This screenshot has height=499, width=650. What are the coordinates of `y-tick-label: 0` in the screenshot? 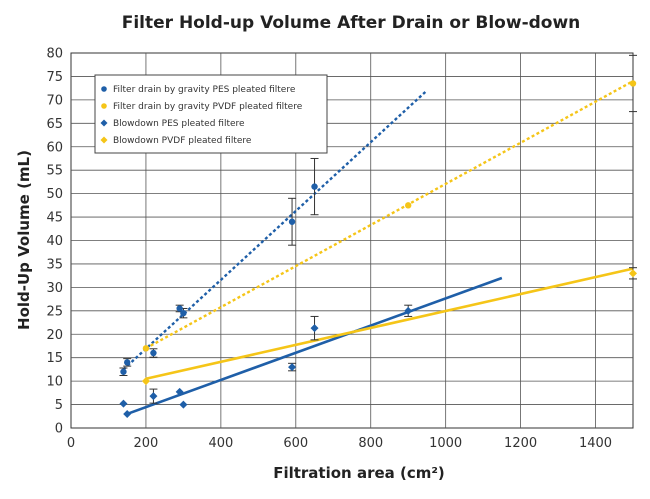 It's located at (59, 429).